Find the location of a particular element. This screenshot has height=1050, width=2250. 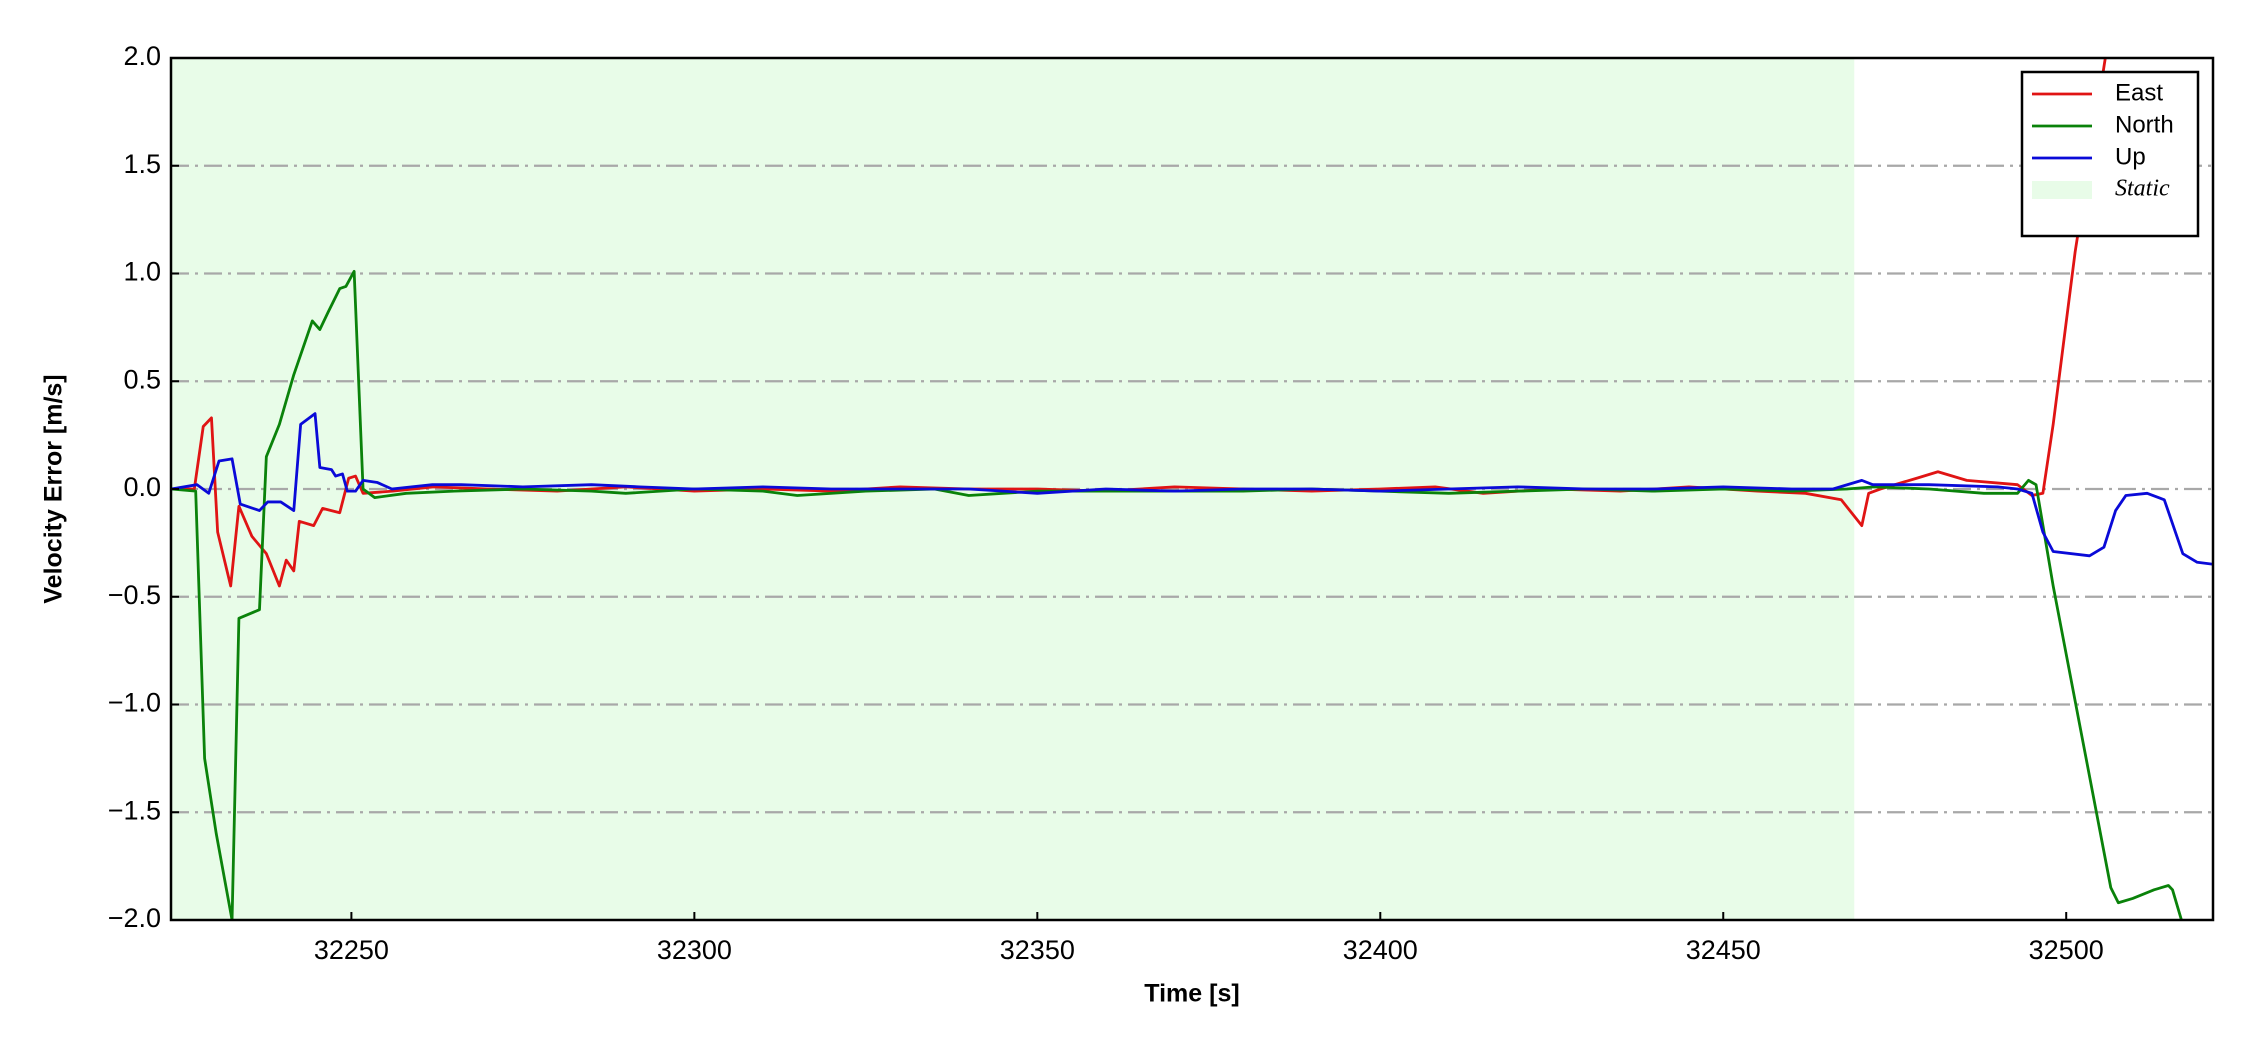

x-tick-label: 32300 is located at coordinates (694, 950).